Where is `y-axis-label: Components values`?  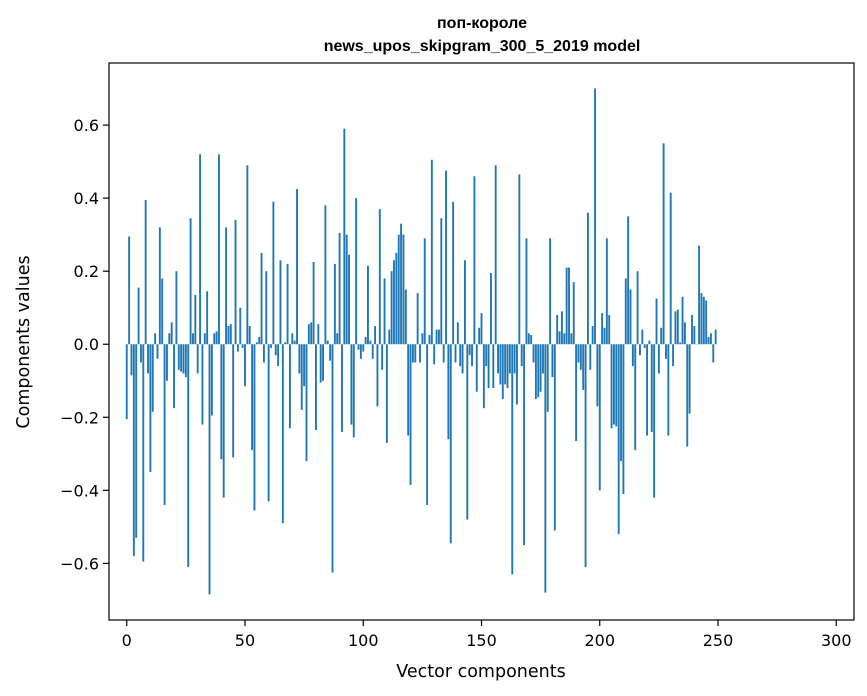
y-axis-label: Components values is located at coordinates (24, 341).